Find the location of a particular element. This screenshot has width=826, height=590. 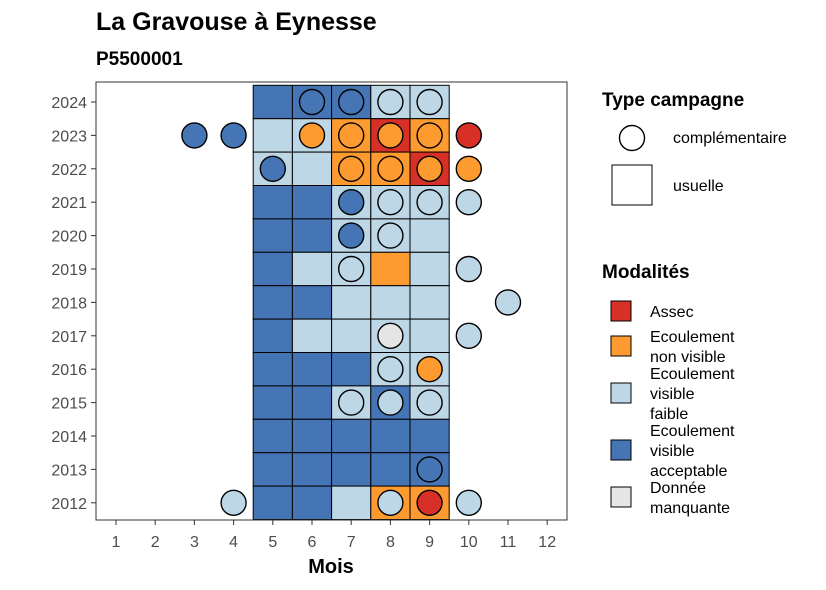

legend-label-acceptable: Ecoulement is located at coordinates (692, 431).